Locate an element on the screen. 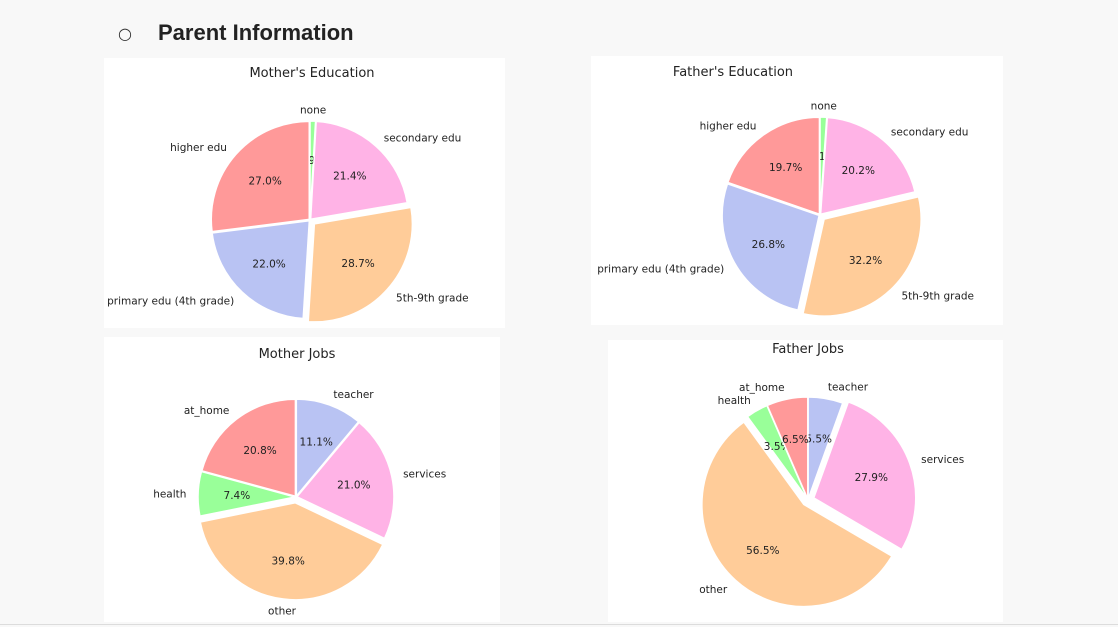 The image size is (1118, 627). pct-label-higher-edu: 19.7% is located at coordinates (785, 168).